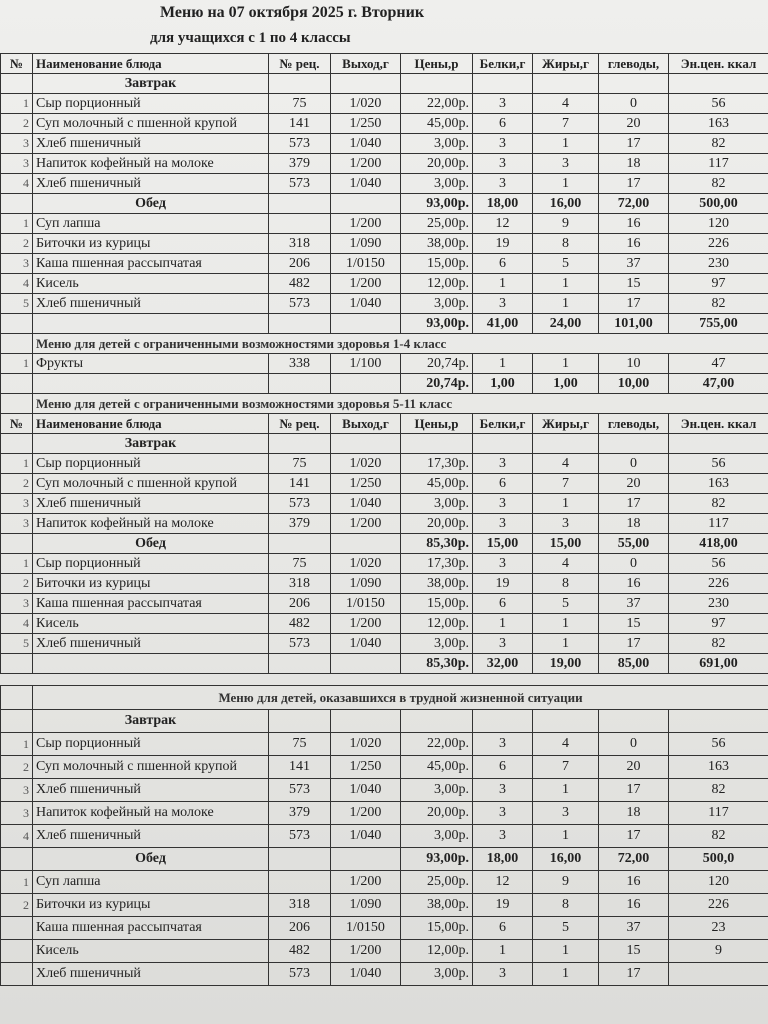 The width and height of the screenshot is (768, 1024). Describe the element at coordinates (16, 697) in the screenshot. I see `cell` at that location.